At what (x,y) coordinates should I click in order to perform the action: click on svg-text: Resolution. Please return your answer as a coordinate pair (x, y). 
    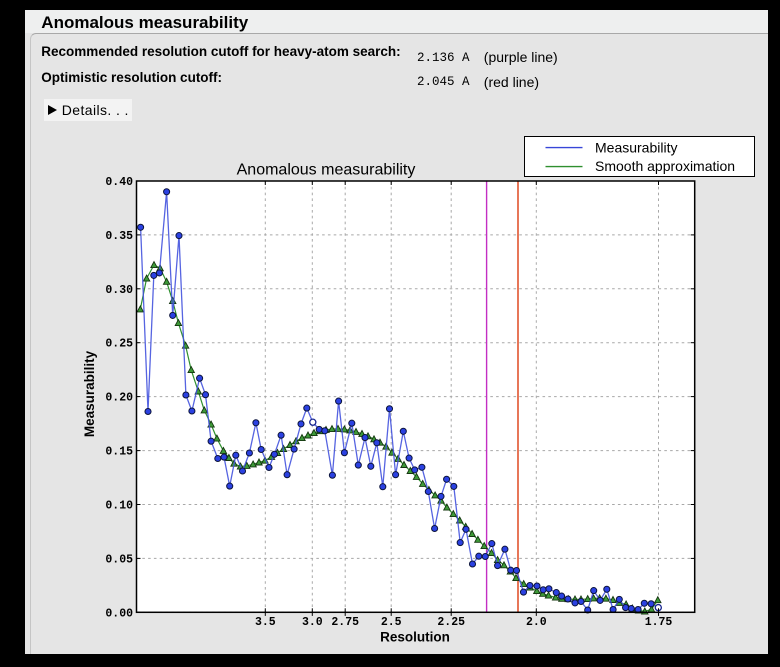
    Looking at the image, I should click on (415, 636).